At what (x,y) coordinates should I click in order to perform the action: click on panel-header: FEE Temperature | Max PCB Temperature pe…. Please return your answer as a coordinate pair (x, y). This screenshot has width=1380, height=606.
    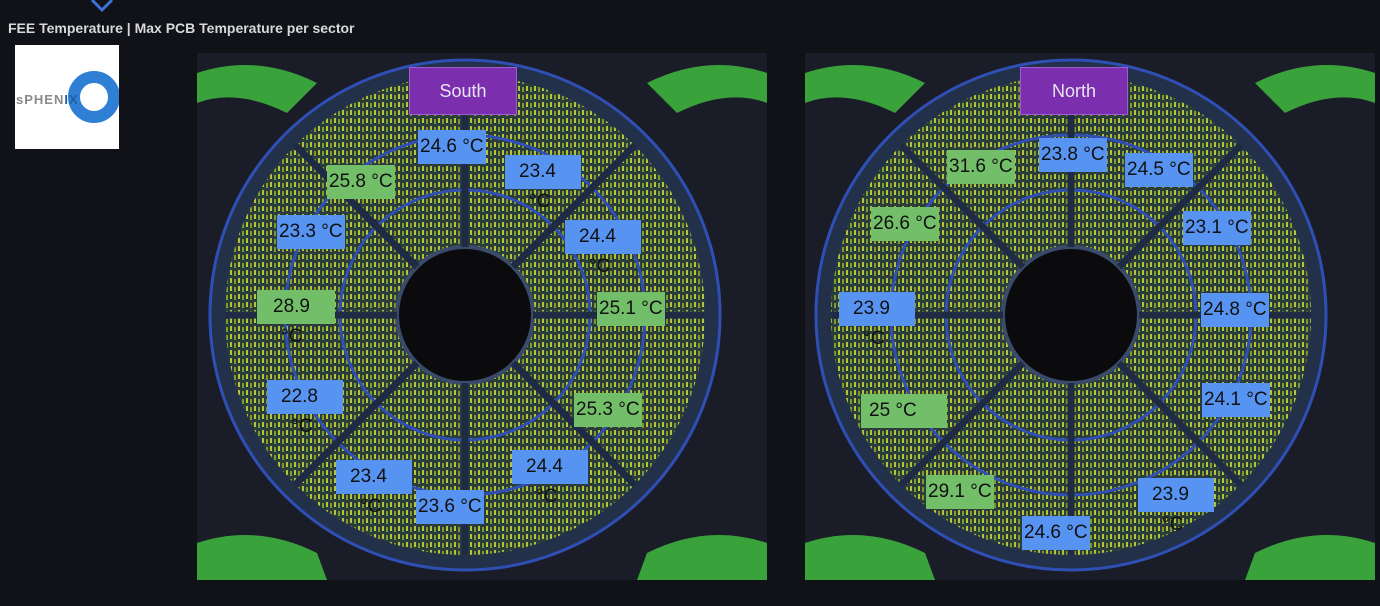
    Looking at the image, I should click on (690, 28).